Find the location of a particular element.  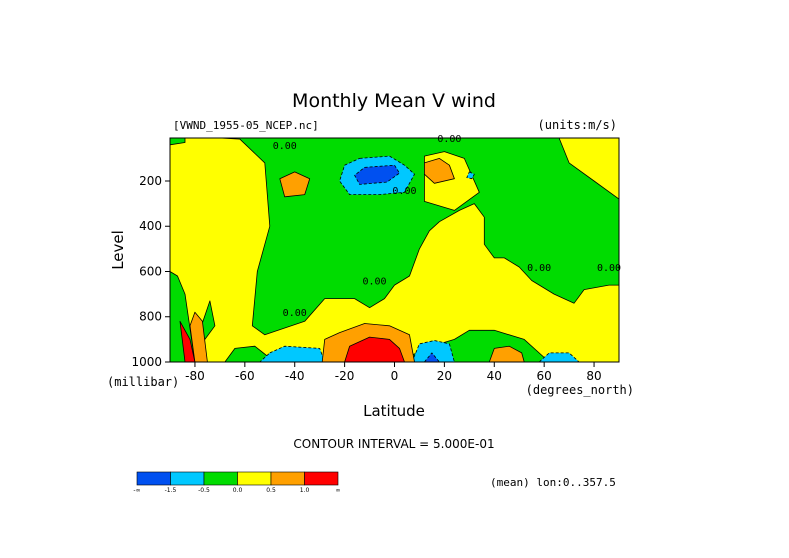

colorbar-label-5: 1.0 is located at coordinates (305, 490).